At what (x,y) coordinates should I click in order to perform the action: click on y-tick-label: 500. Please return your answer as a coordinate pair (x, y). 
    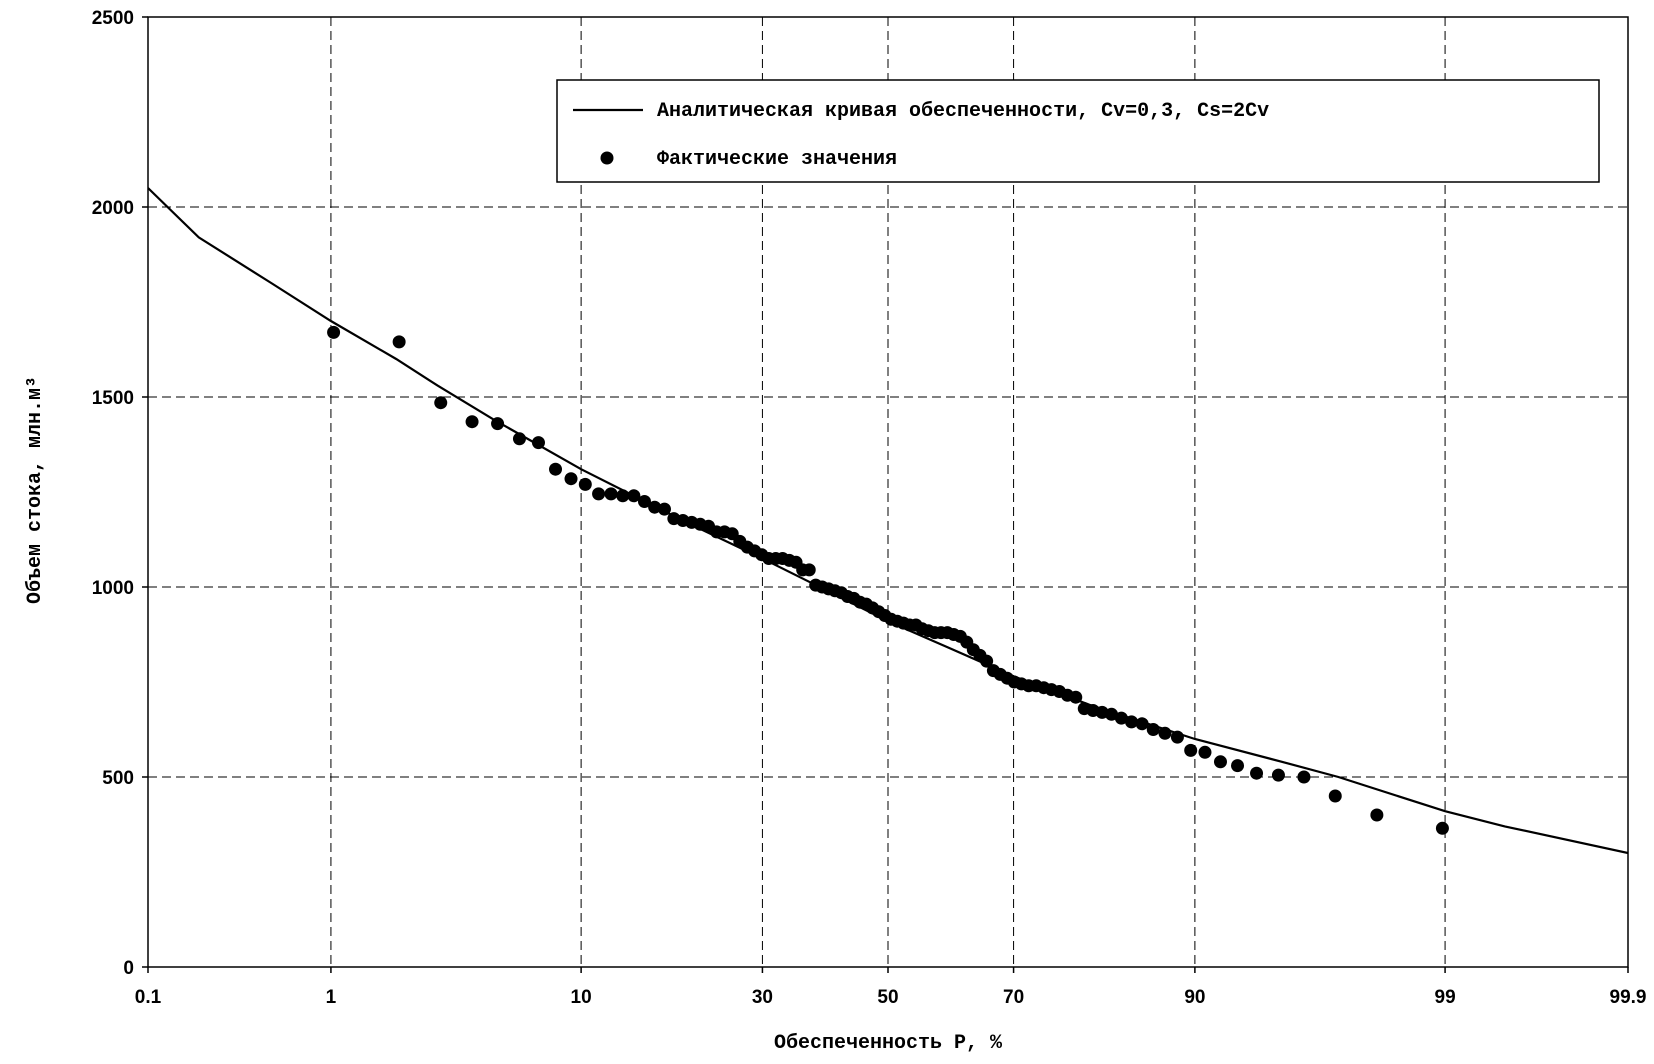
    Looking at the image, I should click on (118, 778).